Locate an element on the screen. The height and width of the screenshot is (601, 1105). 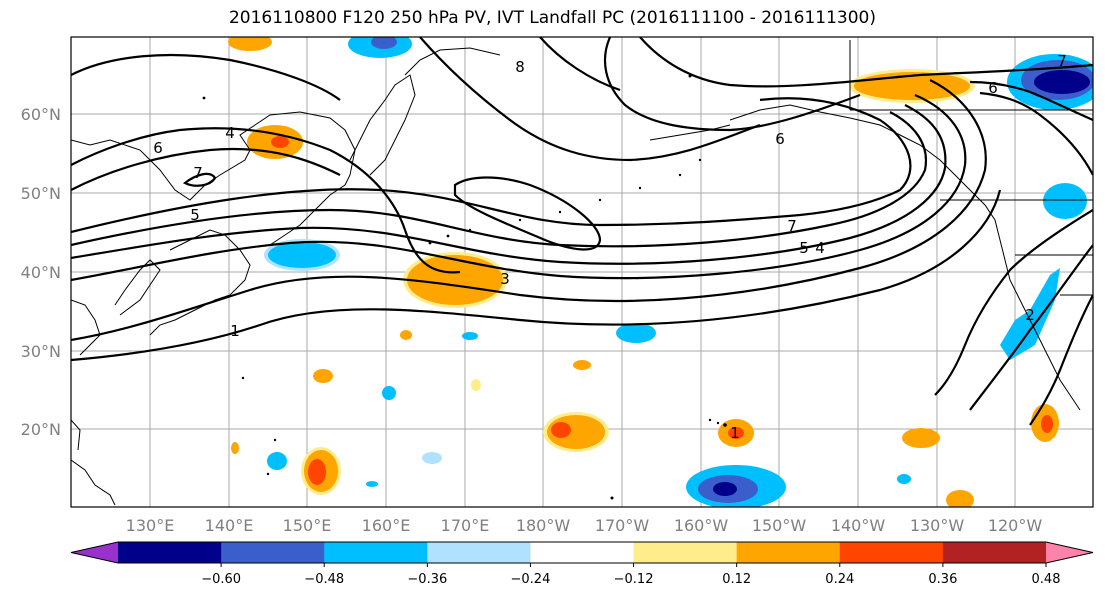
lon-tick-label: 120°W is located at coordinates (1015, 525).